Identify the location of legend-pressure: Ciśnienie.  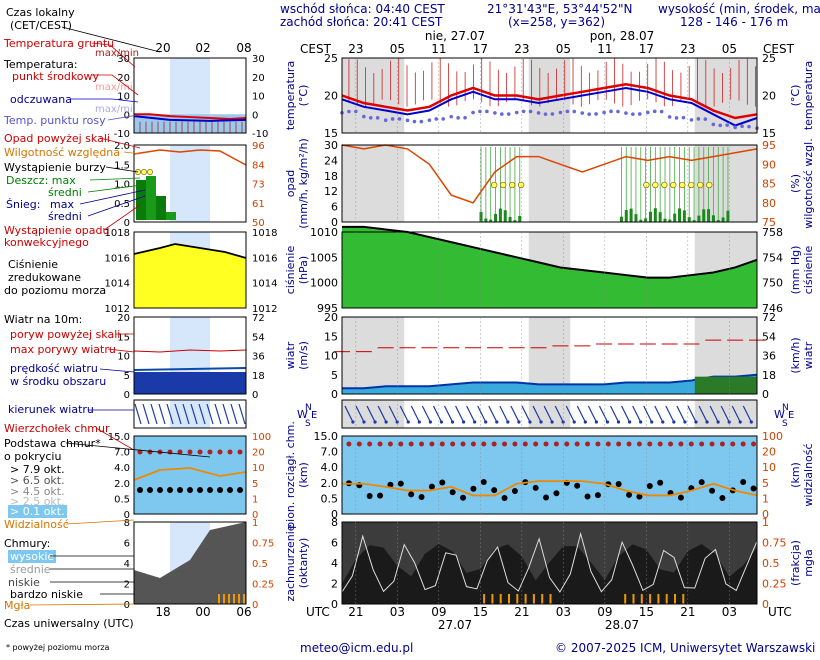
(33, 264).